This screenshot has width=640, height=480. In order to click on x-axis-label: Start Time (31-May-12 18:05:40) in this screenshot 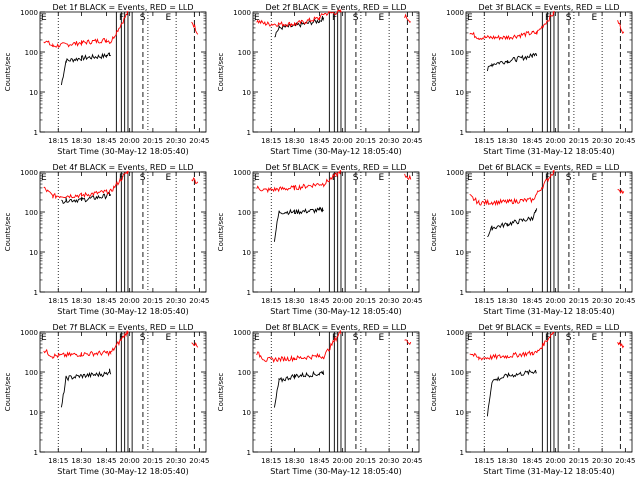, I will do `click(548, 311)`.